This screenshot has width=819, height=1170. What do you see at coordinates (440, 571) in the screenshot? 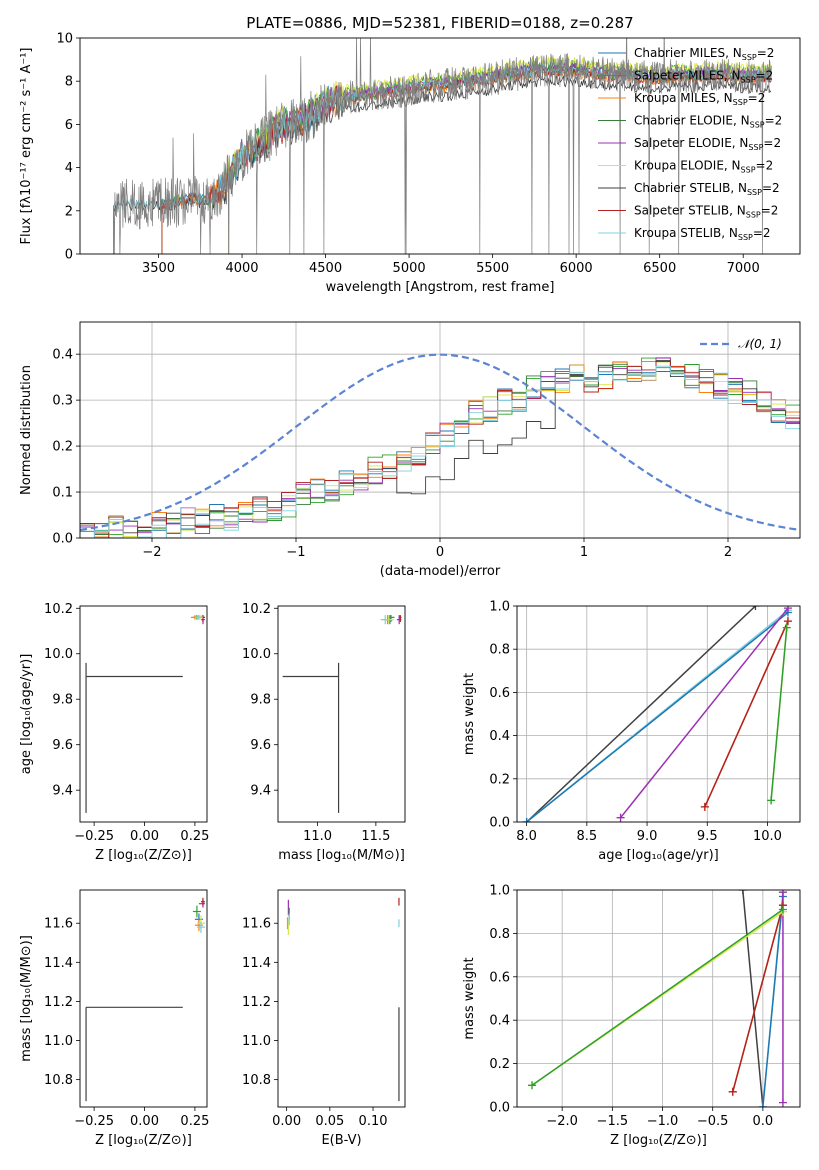
I see `x-axis-label: (data-model)/error` at bounding box center [440, 571].